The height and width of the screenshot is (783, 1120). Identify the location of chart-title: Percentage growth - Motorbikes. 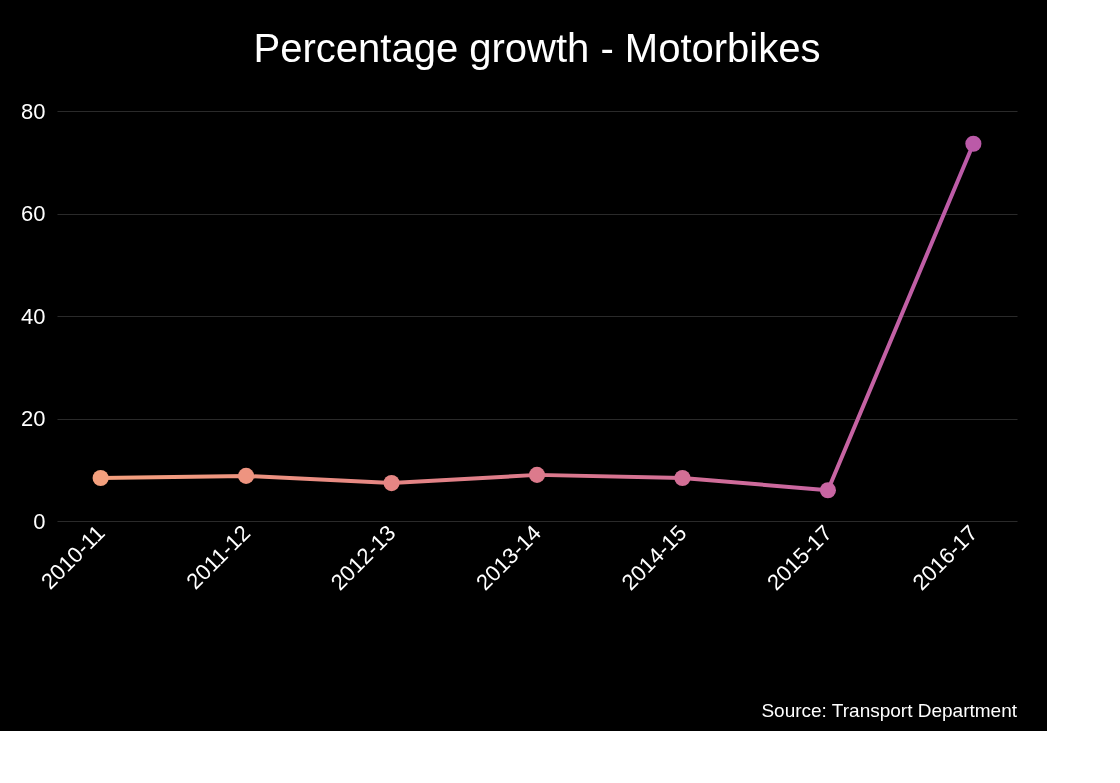
(537, 48).